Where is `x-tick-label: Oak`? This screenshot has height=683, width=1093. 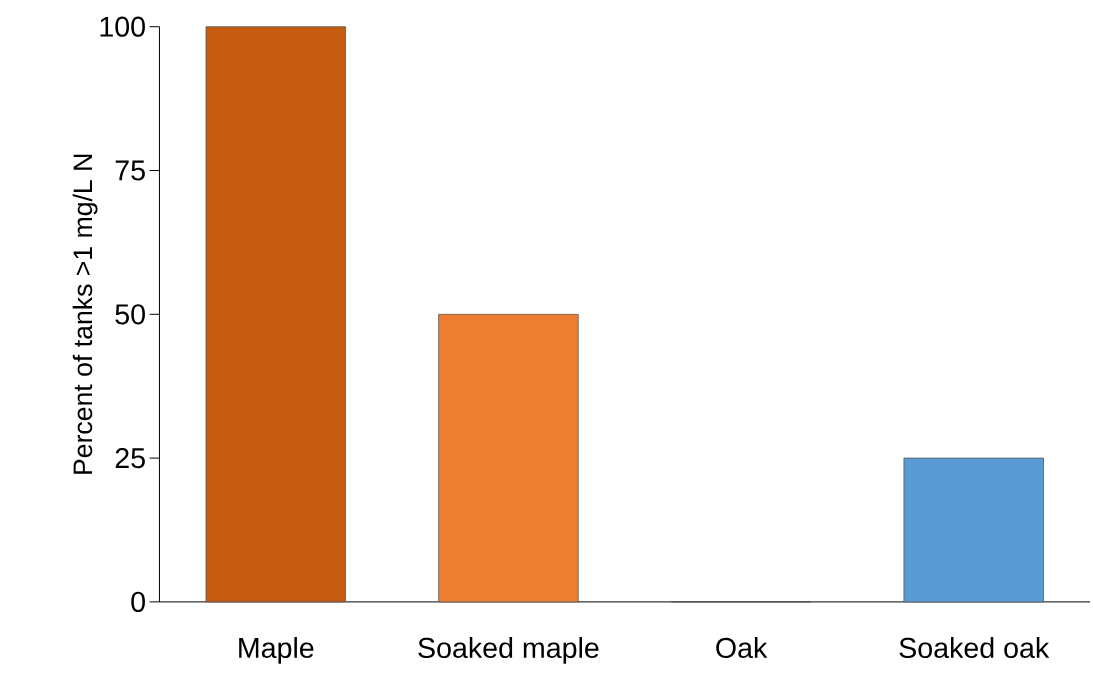 x-tick-label: Oak is located at coordinates (742, 648).